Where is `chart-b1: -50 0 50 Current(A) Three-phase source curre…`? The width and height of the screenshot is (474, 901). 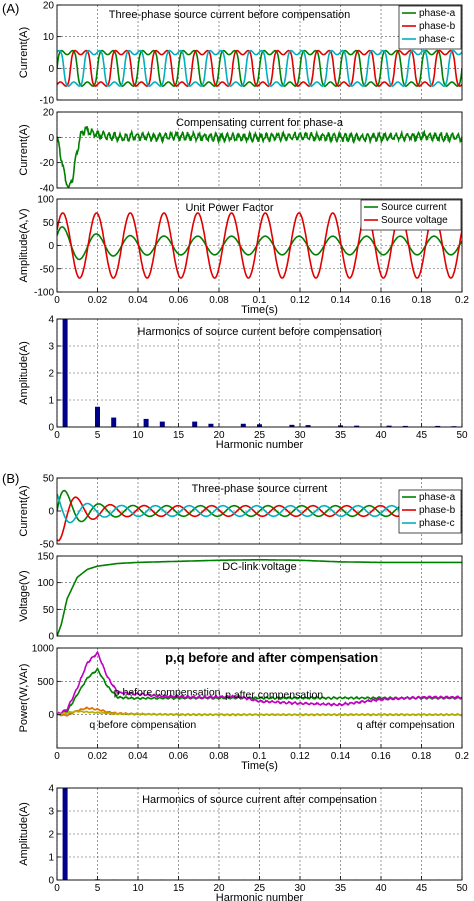 chart-b1: -50 0 50 Current(A) Three-phase source curre… is located at coordinates (240, 512).